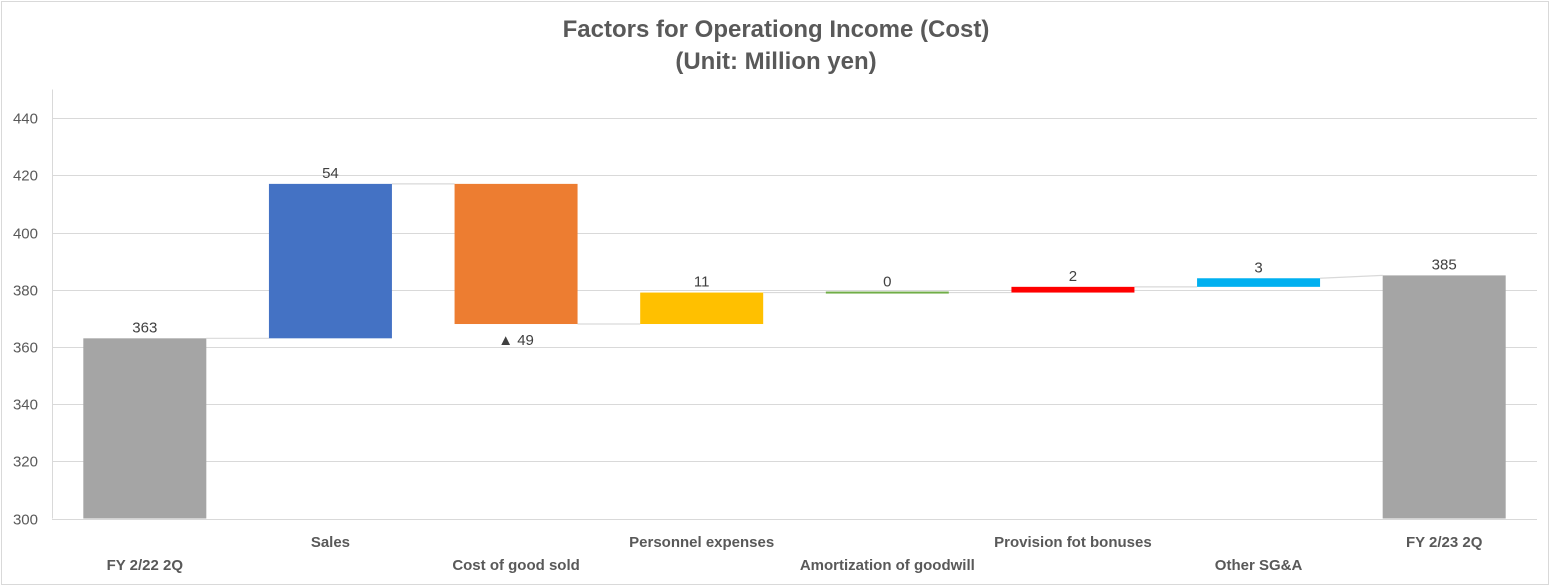 Image resolution: width=1552 pixels, height=588 pixels. I want to click on category-label: FY 2/22 2Q, so click(145, 565).